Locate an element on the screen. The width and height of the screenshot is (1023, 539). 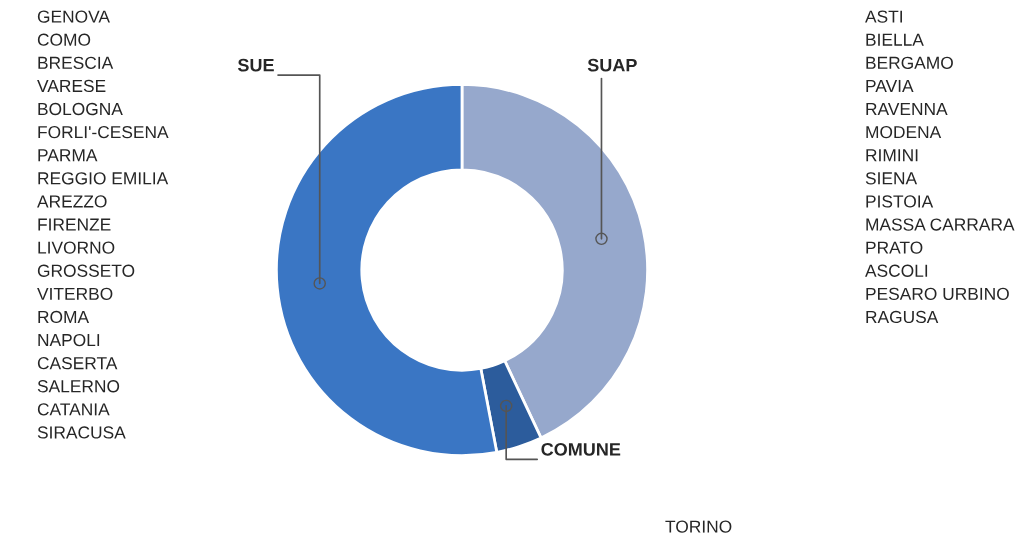
slice-label: SUAP is located at coordinates (612, 65).